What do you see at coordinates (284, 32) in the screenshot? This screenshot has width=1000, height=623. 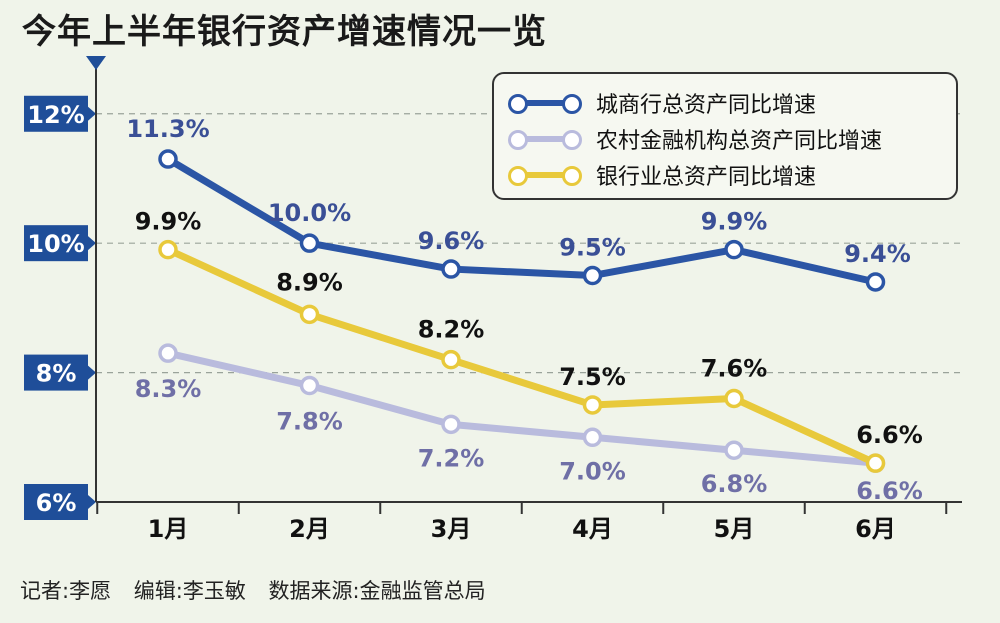 I see `chart-title: 今年上半年银行资产增速情况一览` at bounding box center [284, 32].